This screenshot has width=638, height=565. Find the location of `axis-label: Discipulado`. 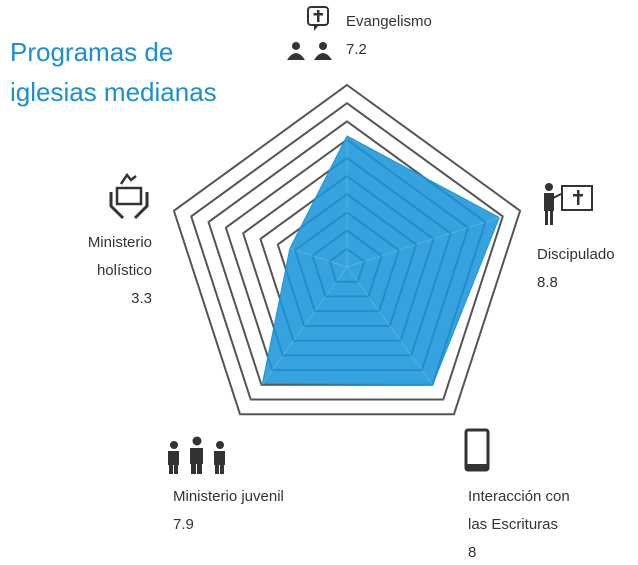

axis-label: Discipulado is located at coordinates (576, 254).